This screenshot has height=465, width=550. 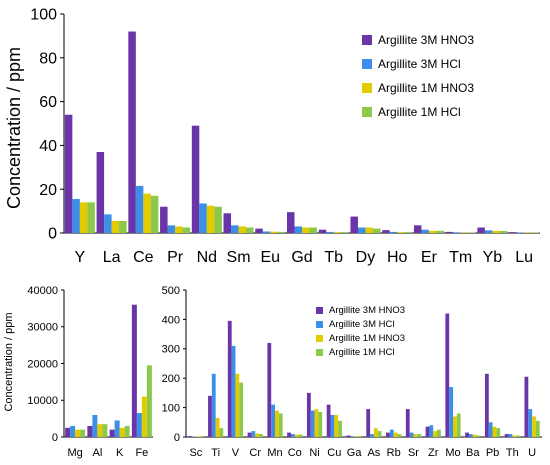 I want to click on major-bar-argillite-1m-hcl-mg, so click(x=83, y=433).